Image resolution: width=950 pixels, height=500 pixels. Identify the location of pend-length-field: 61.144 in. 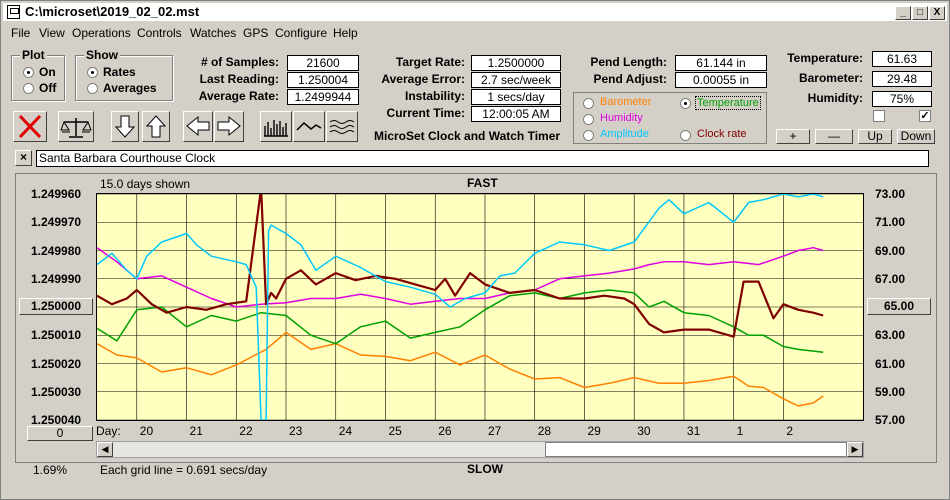
(721, 63).